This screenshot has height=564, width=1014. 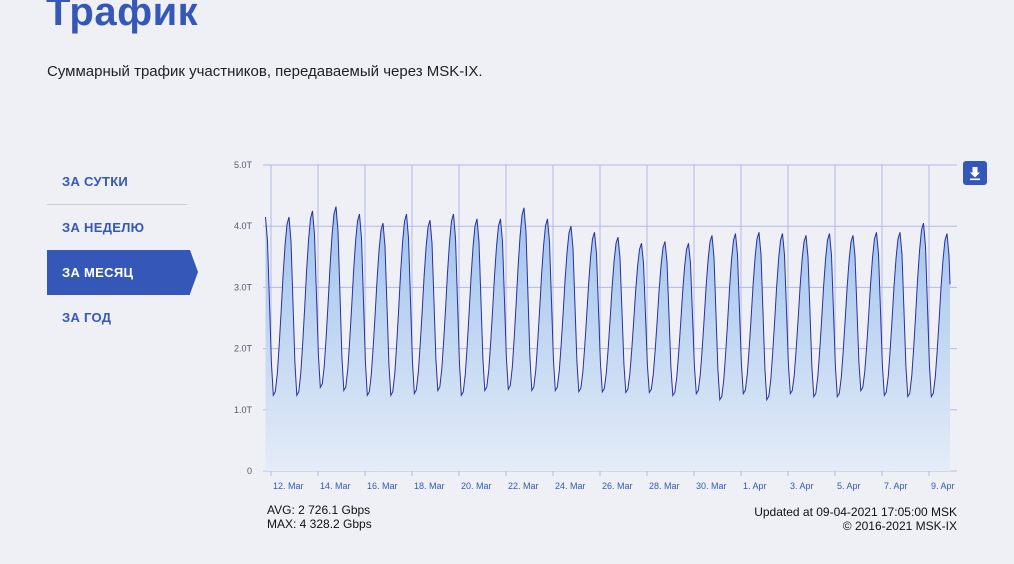 I want to click on x-tick-label: 28. Mar, so click(x=664, y=486).